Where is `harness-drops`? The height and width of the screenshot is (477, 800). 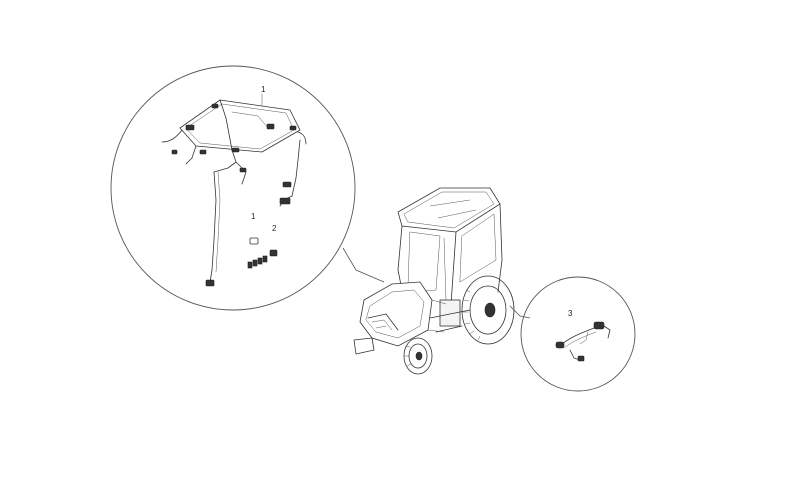
harness-drops is located at coordinates (243, 211).